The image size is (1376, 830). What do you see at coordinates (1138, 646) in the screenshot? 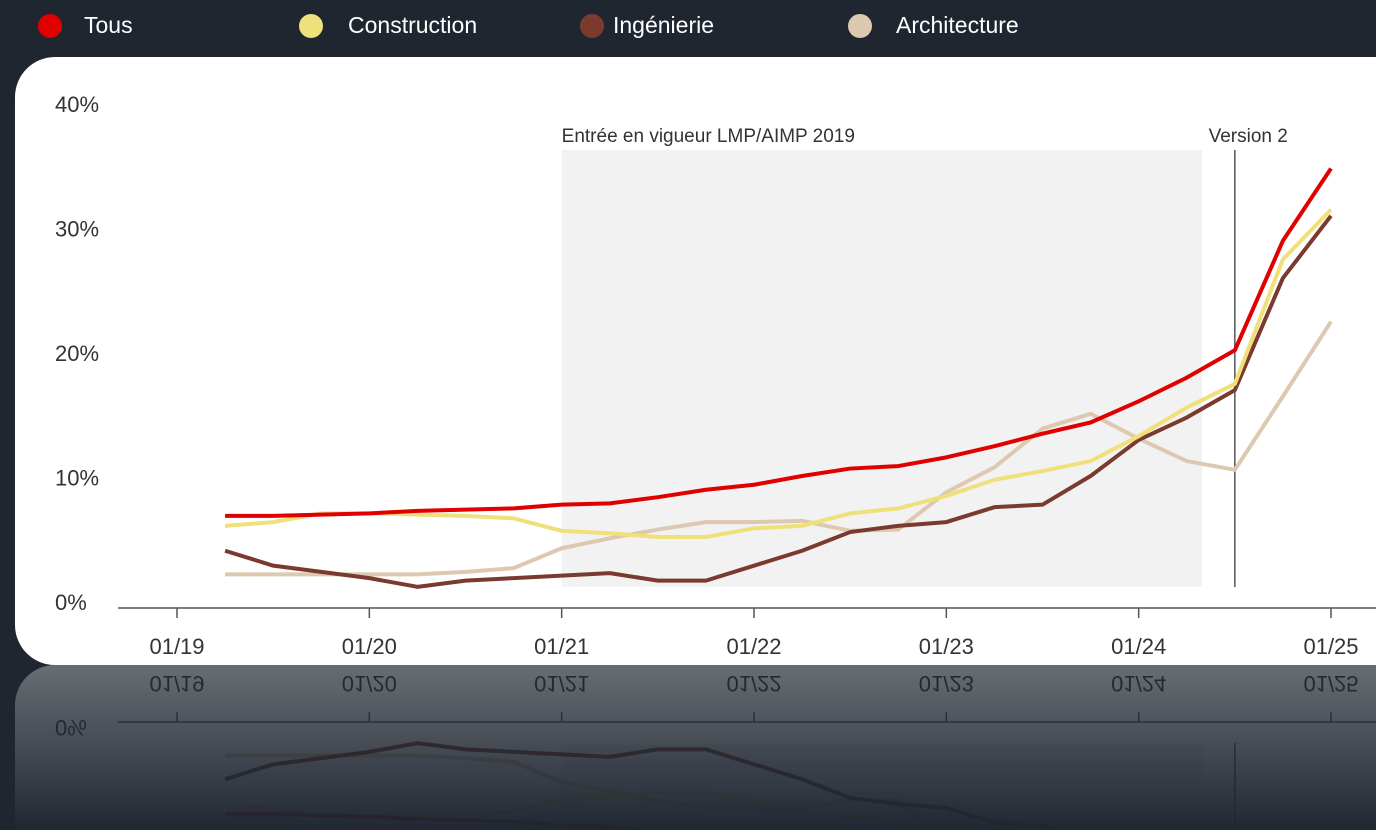
I see `x-tick-label: 01/24` at bounding box center [1138, 646].